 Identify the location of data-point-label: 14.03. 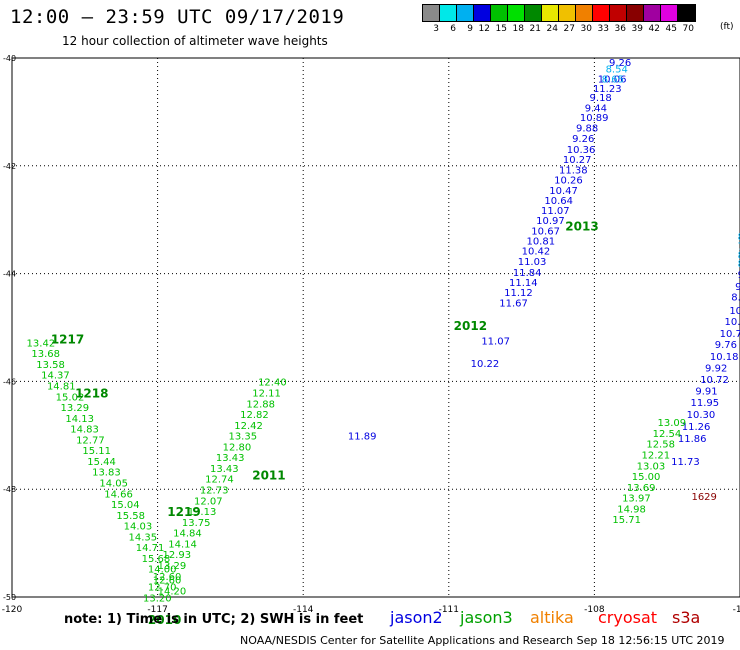
(138, 527).